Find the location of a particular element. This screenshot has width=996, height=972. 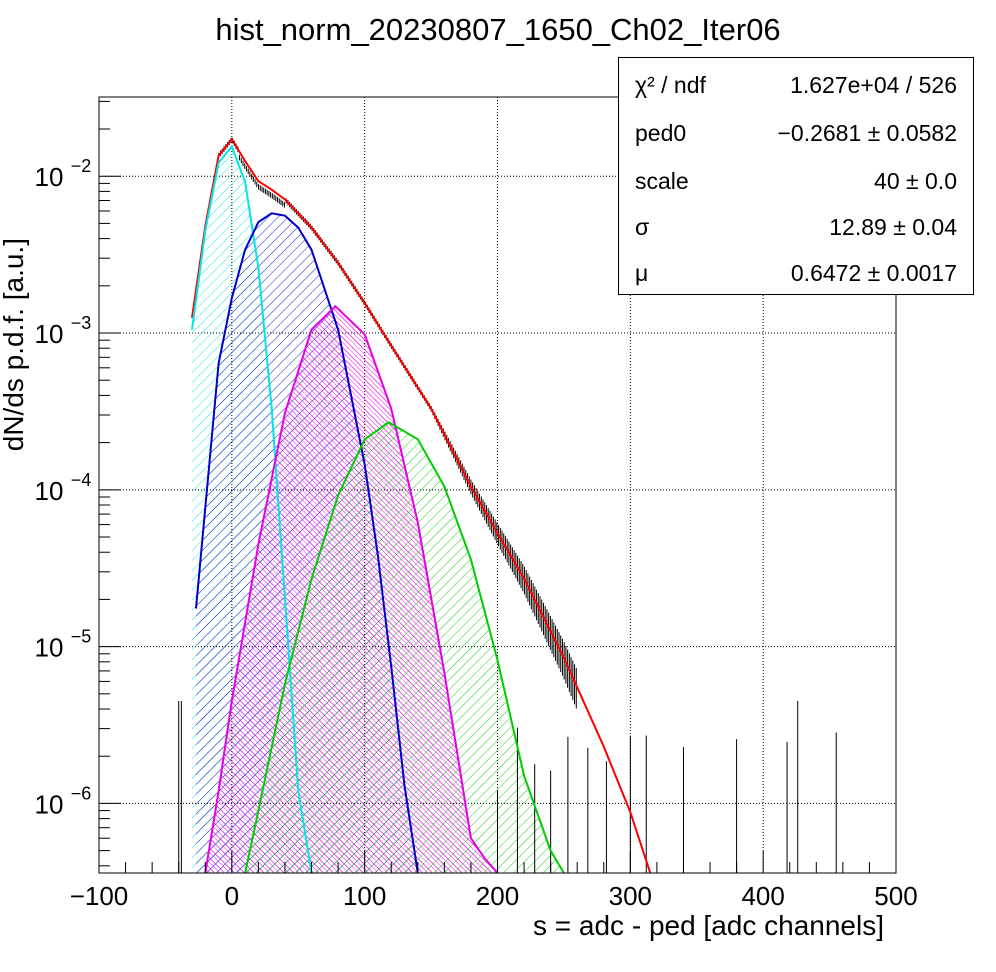

stats-value: −0.2681 ± 0.0582 is located at coordinates (867, 133).